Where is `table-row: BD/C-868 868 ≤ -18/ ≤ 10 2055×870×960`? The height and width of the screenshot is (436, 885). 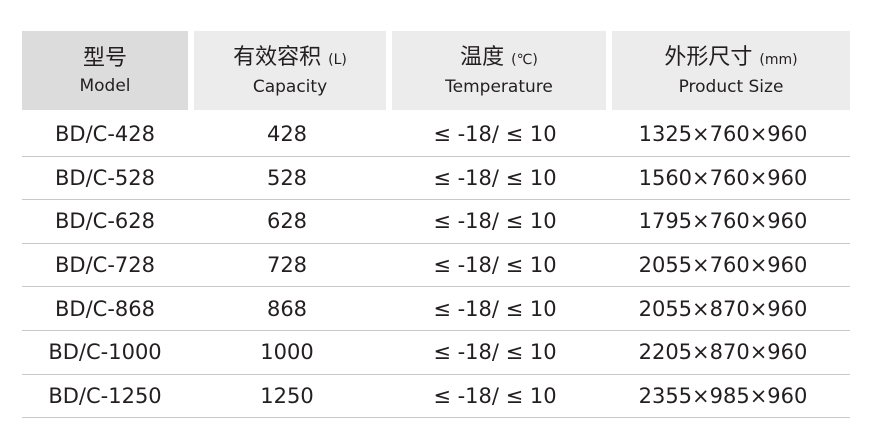
table-row: BD/C-868 868 ≤ -18/ ≤ 10 2055×870×960 is located at coordinates (436, 309).